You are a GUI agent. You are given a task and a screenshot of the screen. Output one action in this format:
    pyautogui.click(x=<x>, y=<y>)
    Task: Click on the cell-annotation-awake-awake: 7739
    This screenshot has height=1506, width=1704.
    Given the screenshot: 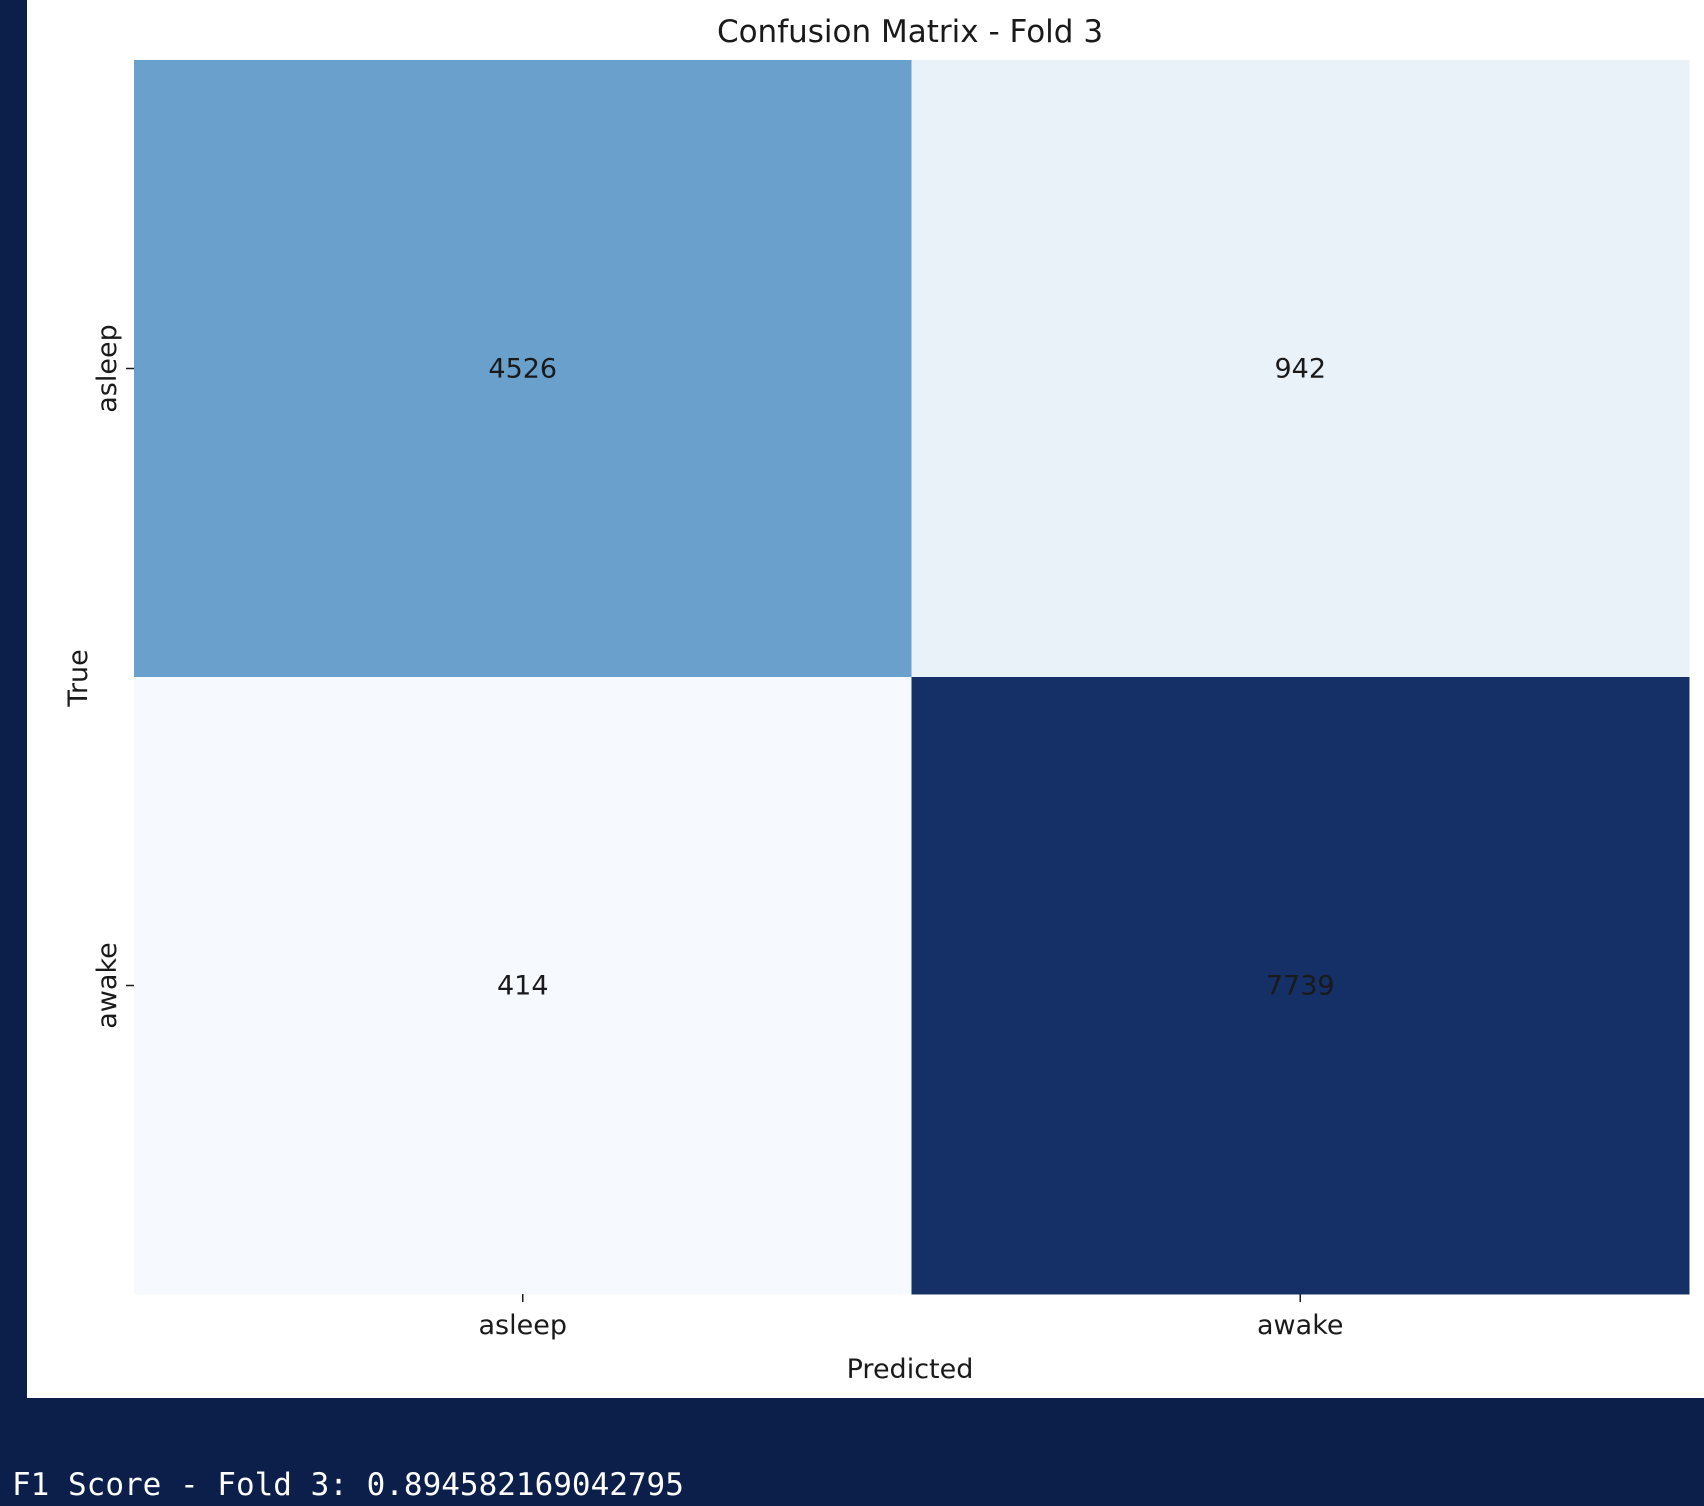 What is the action you would take?
    pyautogui.click(x=1300, y=986)
    